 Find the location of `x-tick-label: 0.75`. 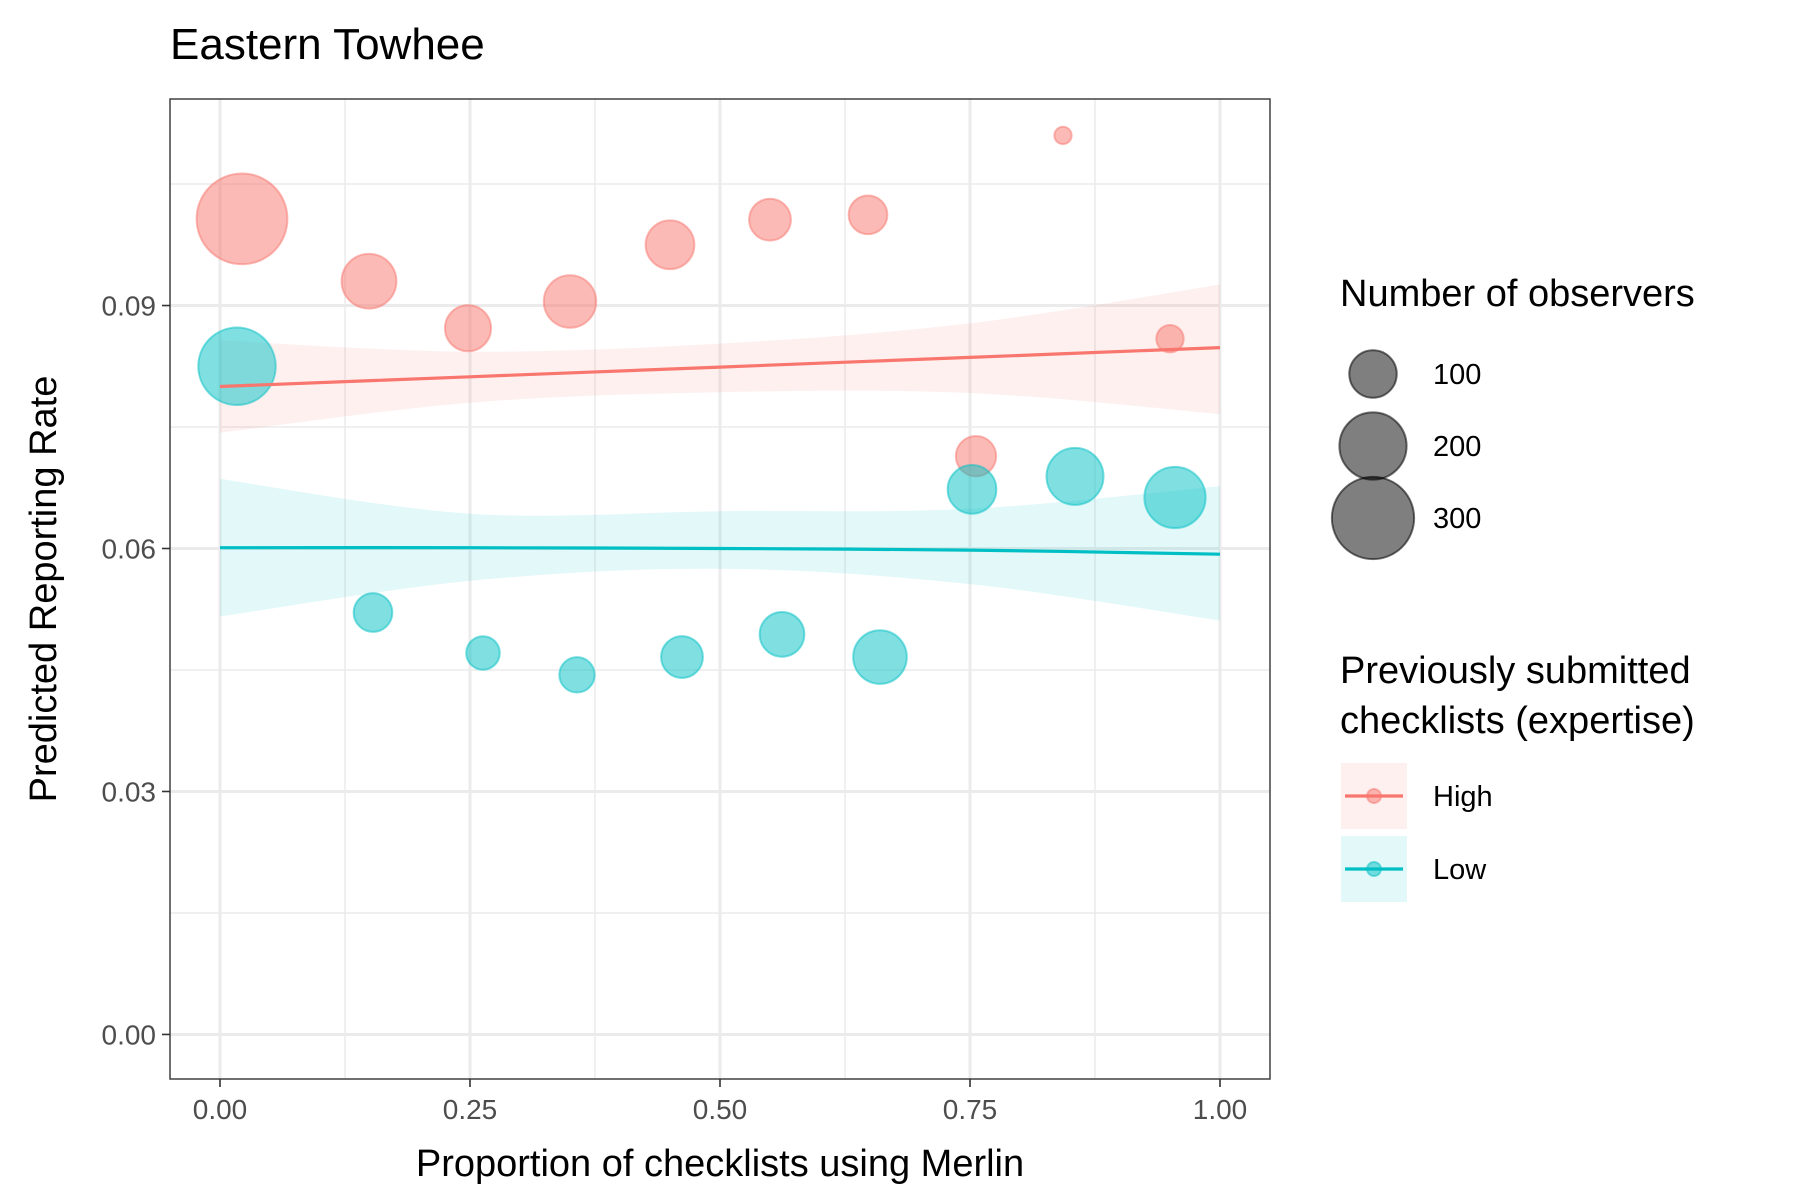

x-tick-label: 0.75 is located at coordinates (970, 1109).